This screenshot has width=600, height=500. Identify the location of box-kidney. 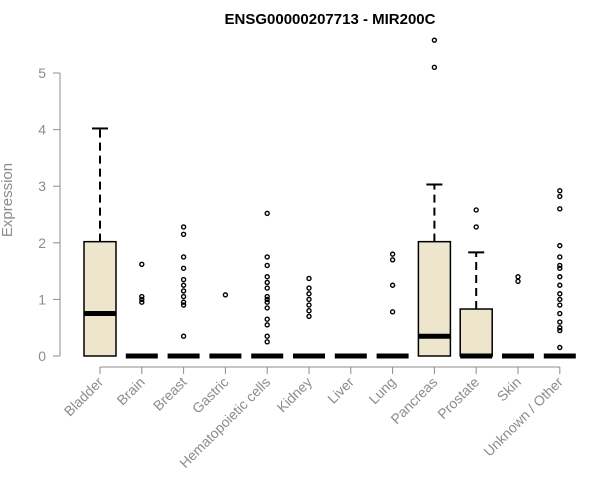
(309, 317).